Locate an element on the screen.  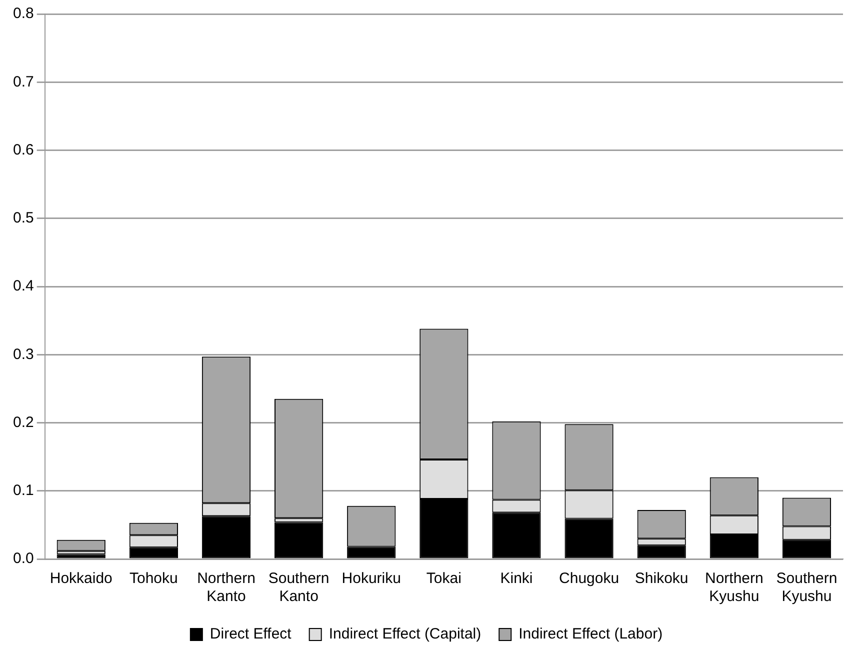
y-tick-label: 0.3 is located at coordinates (23, 354).